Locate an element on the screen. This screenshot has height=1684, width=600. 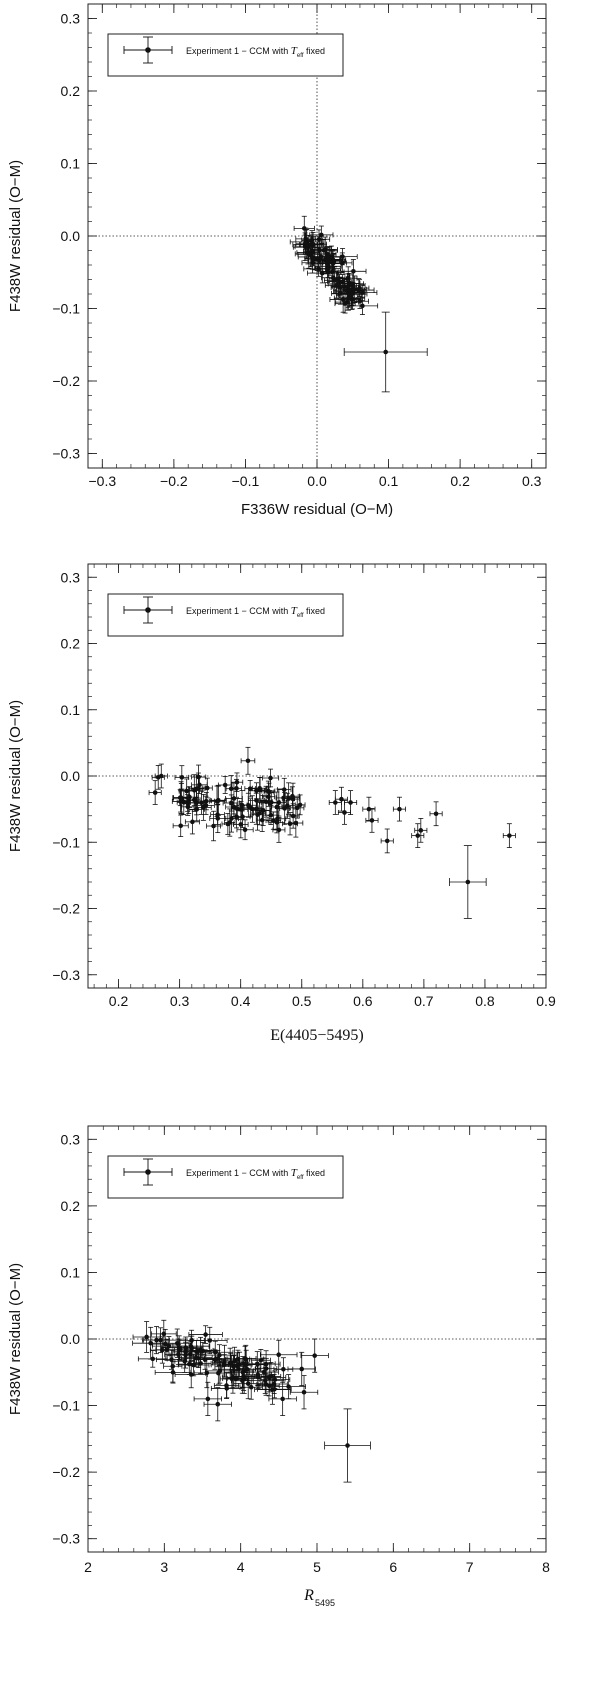
x-axis-label: R is located at coordinates (308, 1595).